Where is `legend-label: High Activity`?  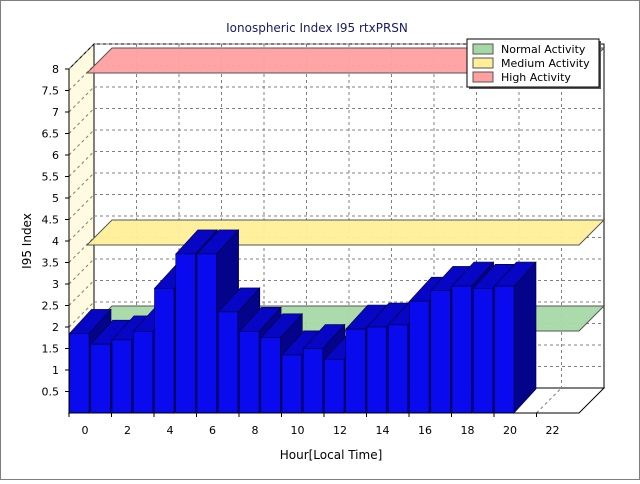 legend-label: High Activity is located at coordinates (536, 77).